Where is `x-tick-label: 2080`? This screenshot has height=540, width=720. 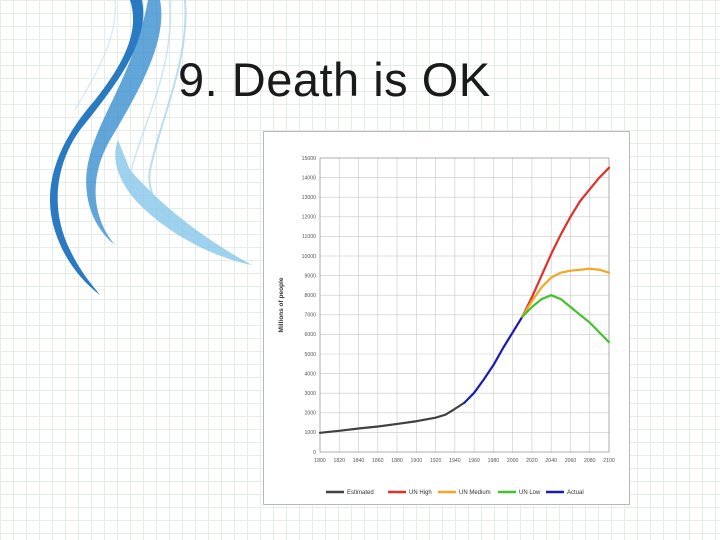
x-tick-label: 2080 is located at coordinates (590, 461).